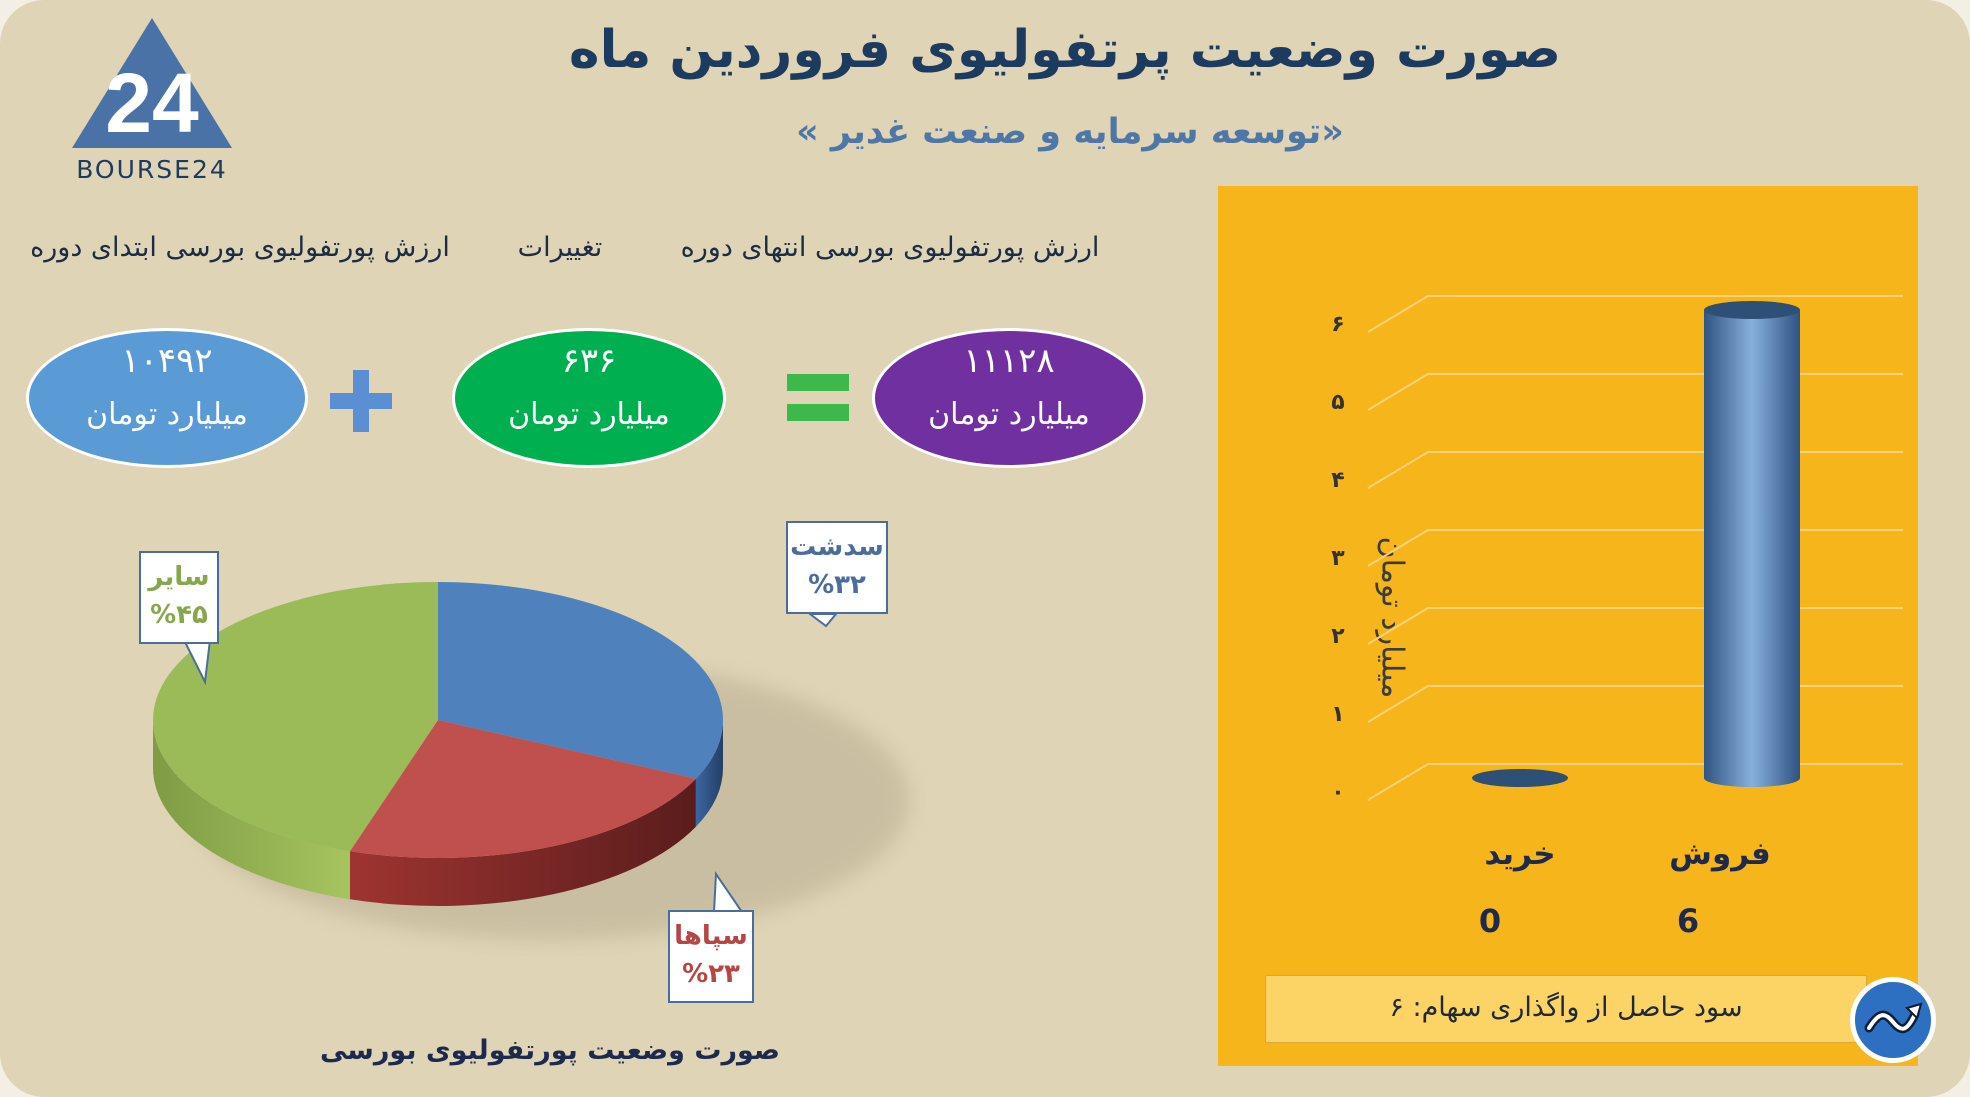  Describe the element at coordinates (1070, 132) in the screenshot. I see `page-subtitle: «توسعه سرمایه و صنعت غدیر »` at that location.